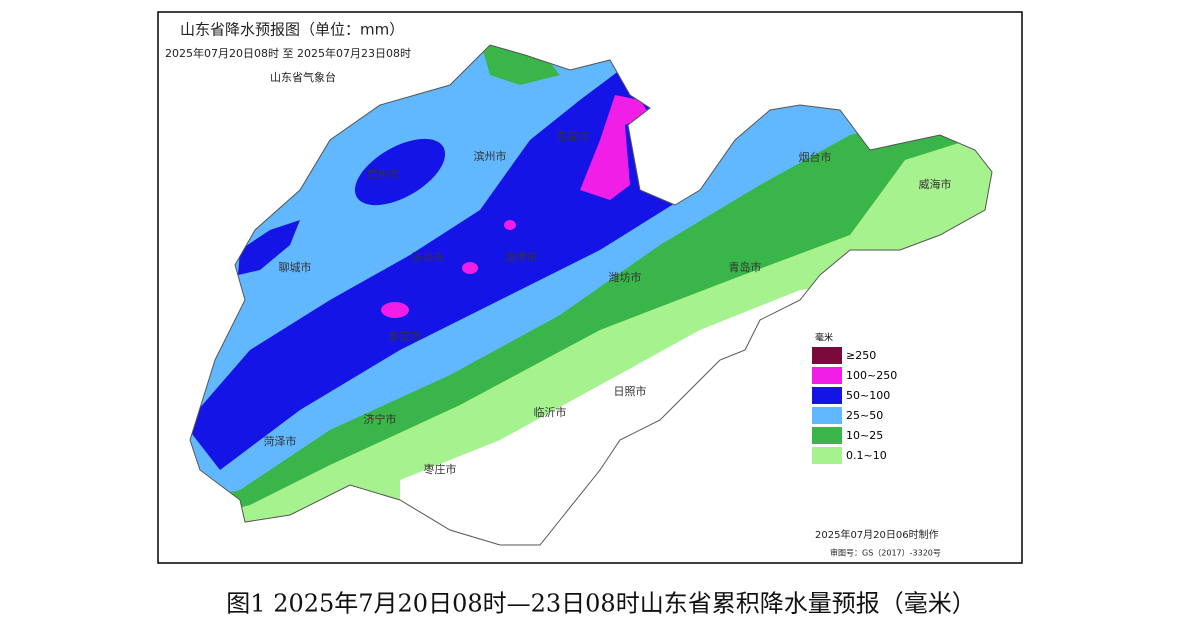 The width and height of the screenshot is (1202, 639). I want to click on map-title: 山东省降水预报图（单位：mm）, so click(292, 30).